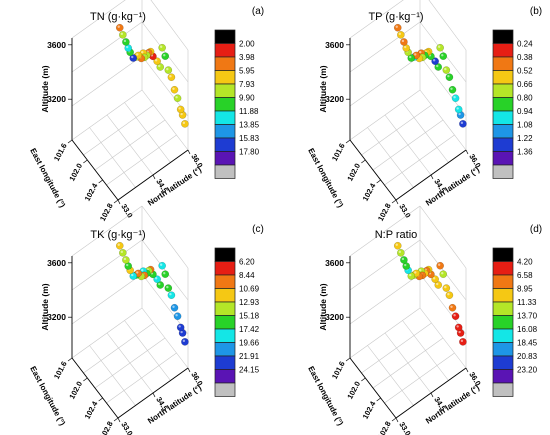 Image resolution: width=550 pixels, height=435 pixels. Describe the element at coordinates (95, 170) in the screenshot. I see `x-axis-line` at that location.